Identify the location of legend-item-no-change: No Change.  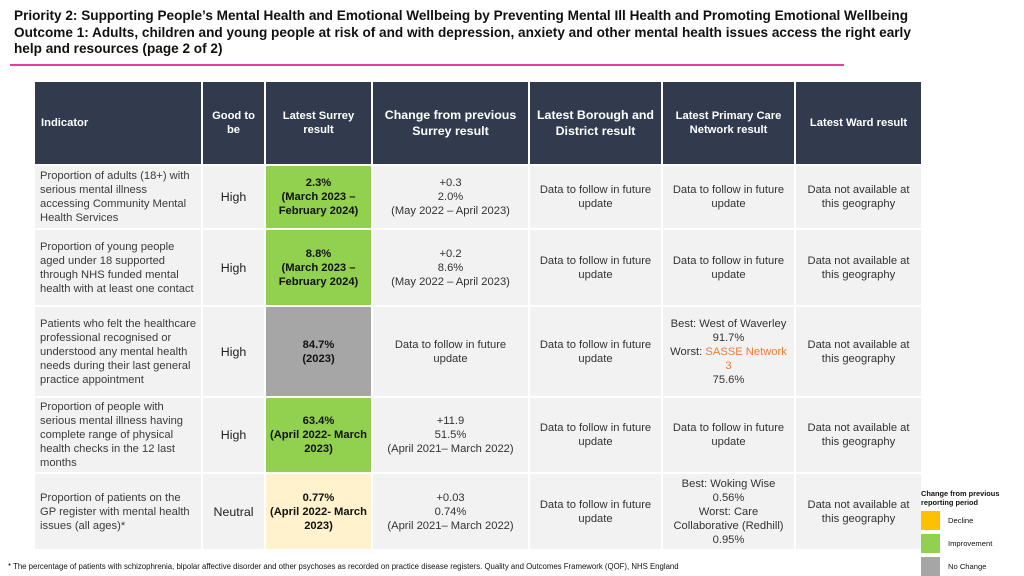
(971, 566).